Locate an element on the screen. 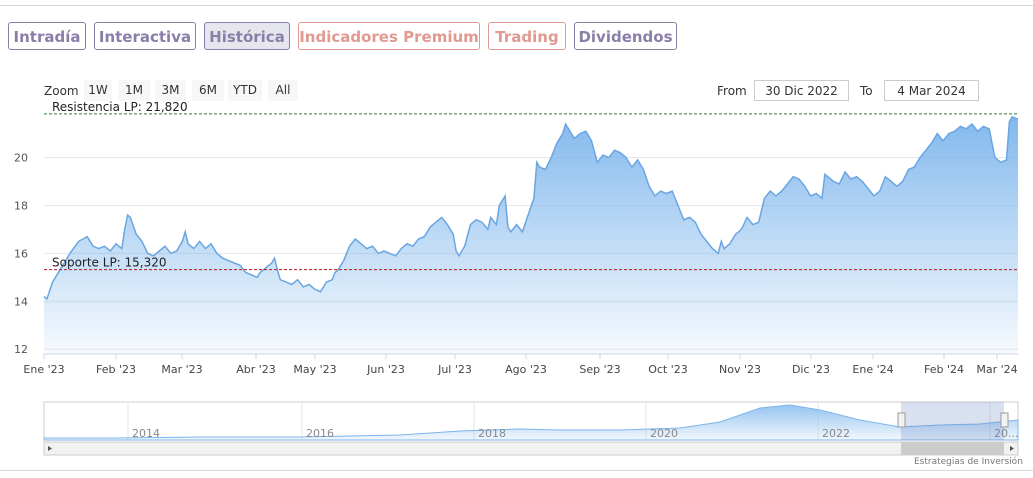  navigator-frame is located at coordinates (531, 421).